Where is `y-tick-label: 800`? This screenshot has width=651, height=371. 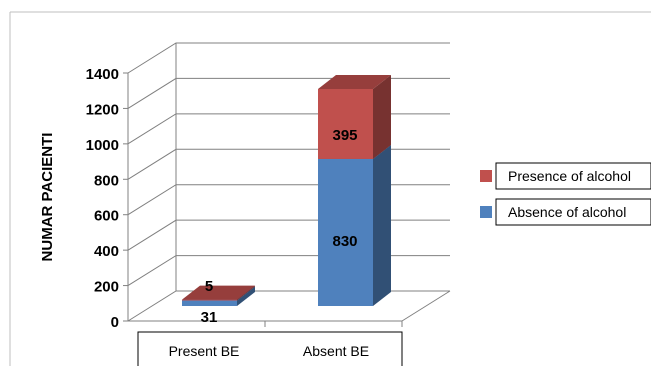
y-tick-label: 800 is located at coordinates (106, 180).